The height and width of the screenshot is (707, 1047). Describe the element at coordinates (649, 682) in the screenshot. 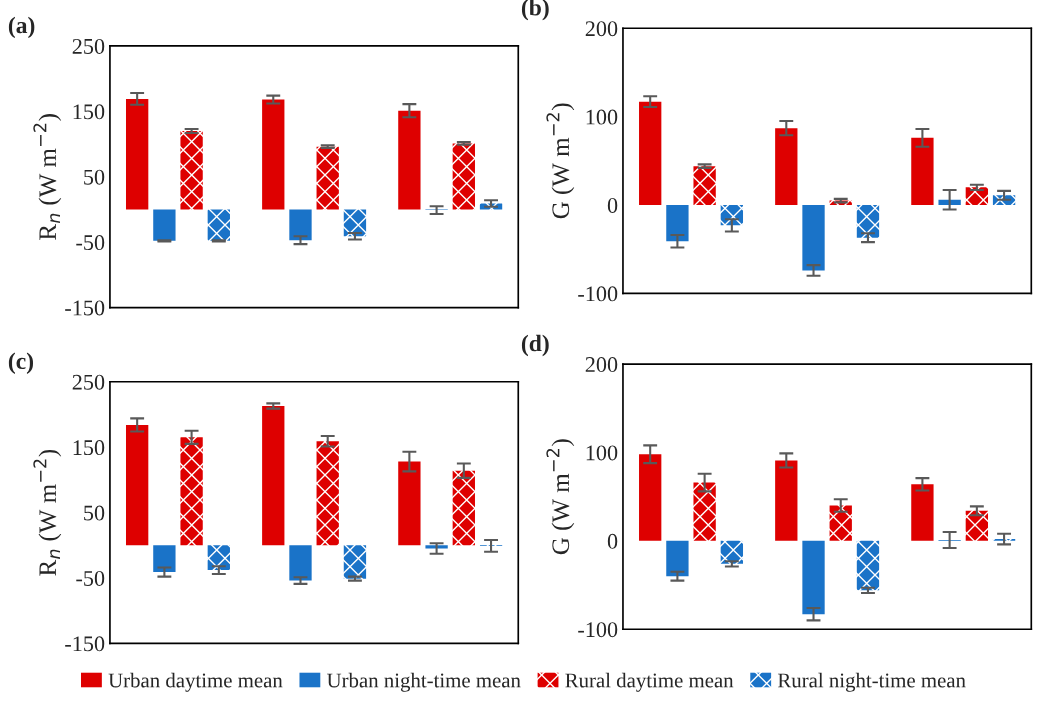

I see `legend-label: Rural daytime mean` at that location.